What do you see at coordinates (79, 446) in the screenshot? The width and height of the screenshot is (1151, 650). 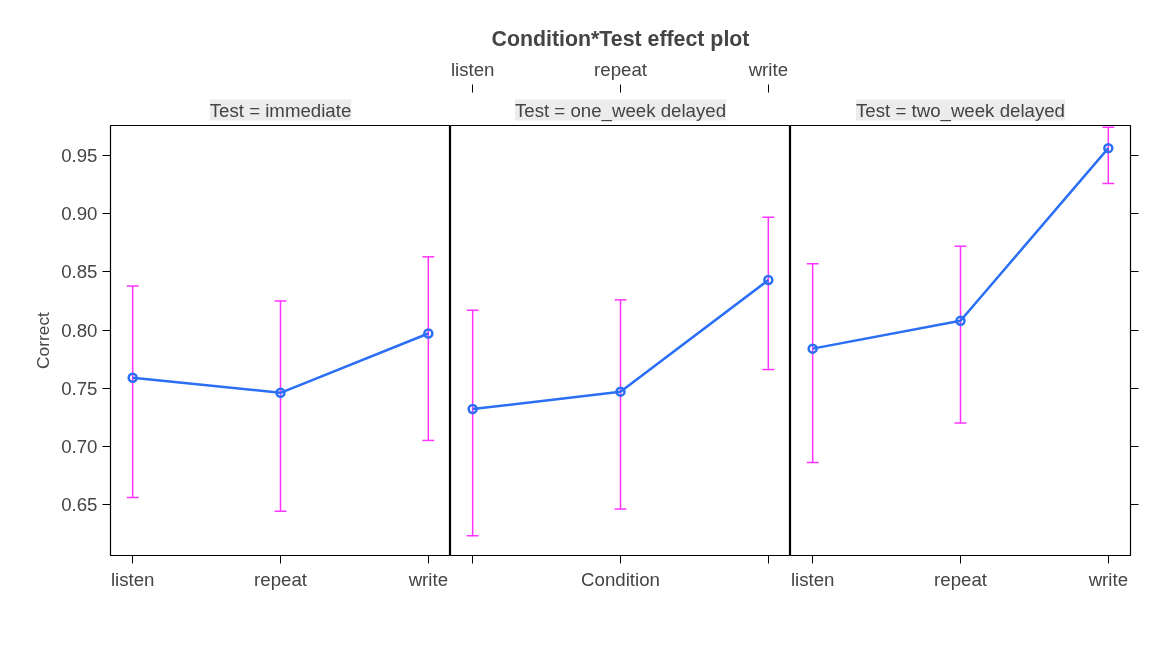 I see `y-tick-label: 0.70` at bounding box center [79, 446].